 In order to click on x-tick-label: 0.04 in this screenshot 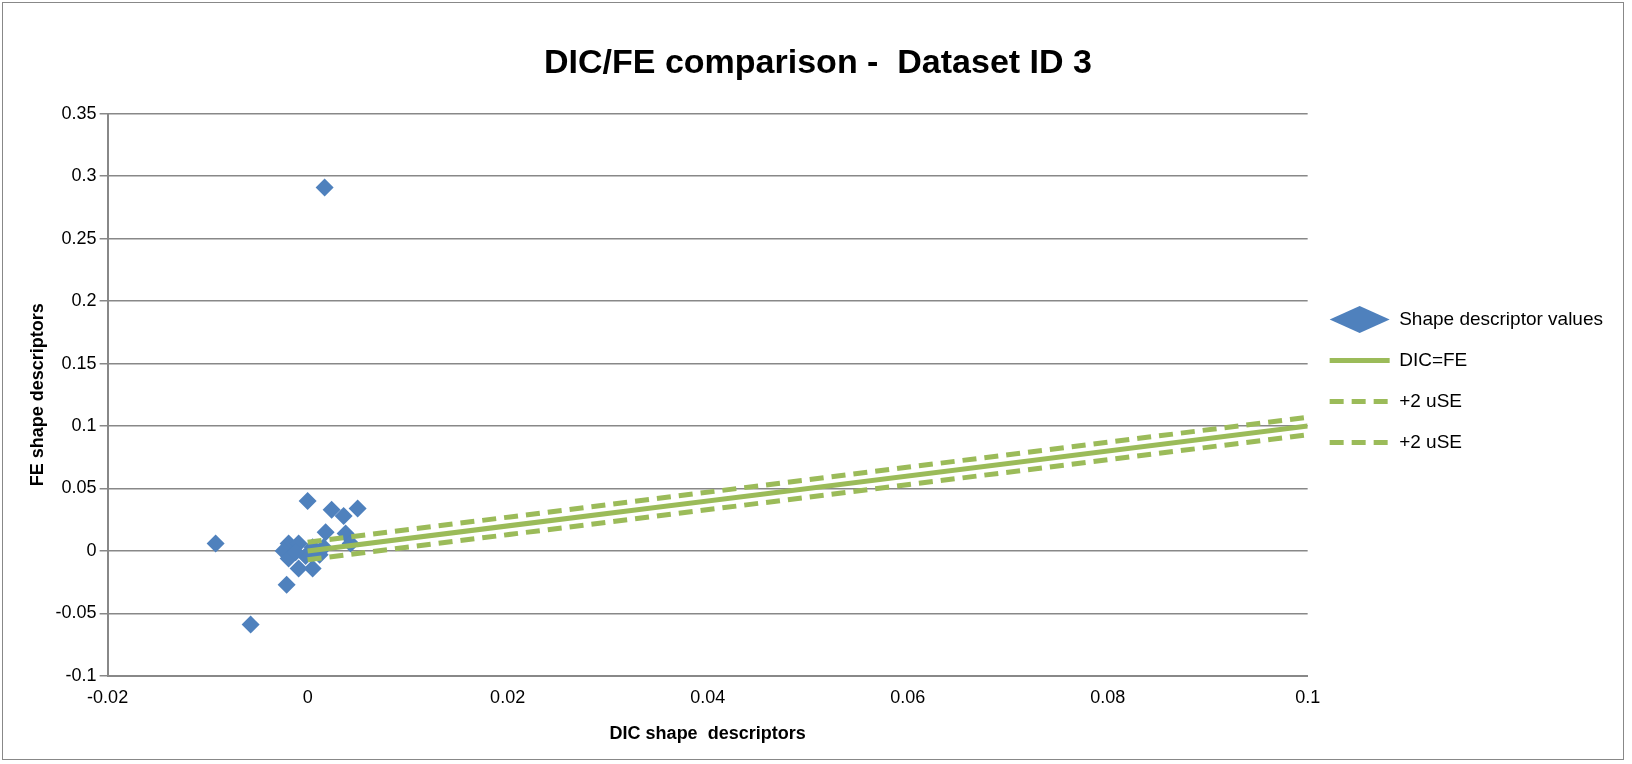, I will do `click(708, 696)`.